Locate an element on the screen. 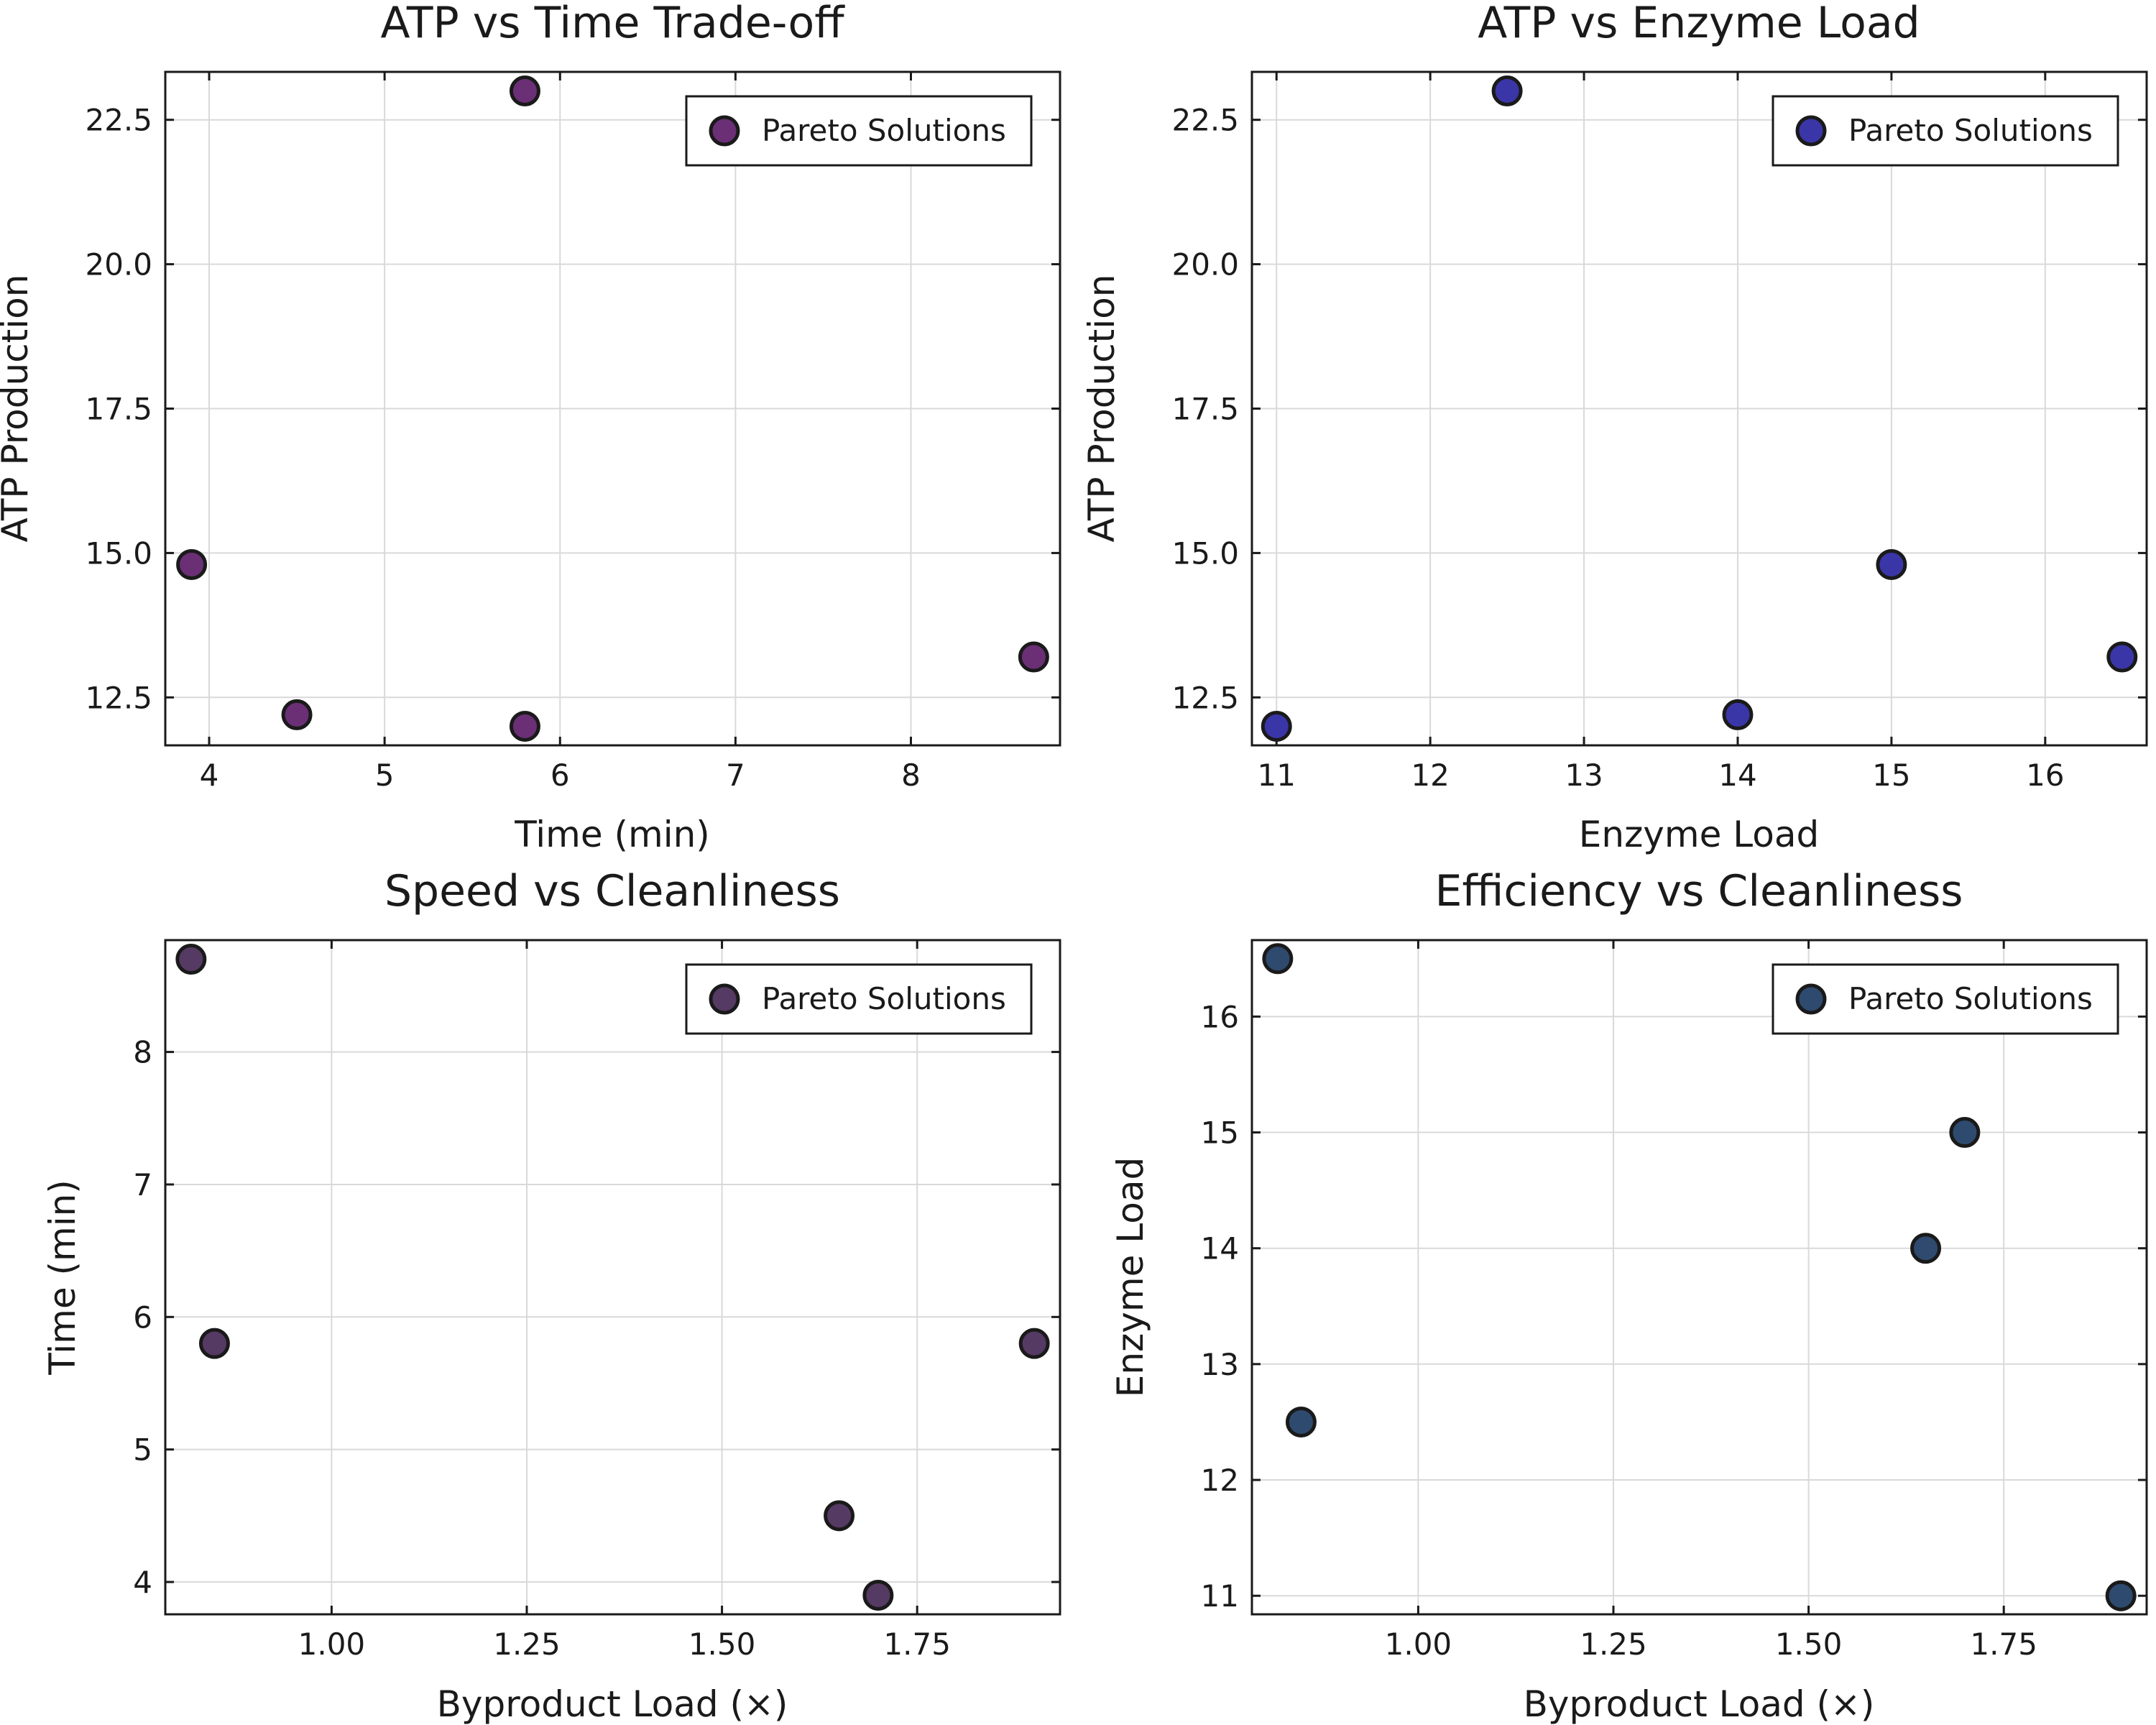  y-tick-label: 11 is located at coordinates (1220, 1596).